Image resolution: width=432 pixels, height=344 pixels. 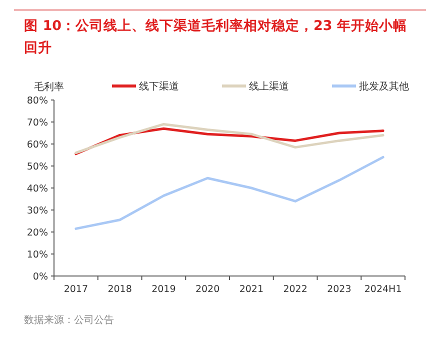 What do you see at coordinates (215, 36) in the screenshot?
I see `chart-title: 图 10：公司线上、线下渠道毛利率相对稳定，23 年开始小幅回升` at bounding box center [215, 36].